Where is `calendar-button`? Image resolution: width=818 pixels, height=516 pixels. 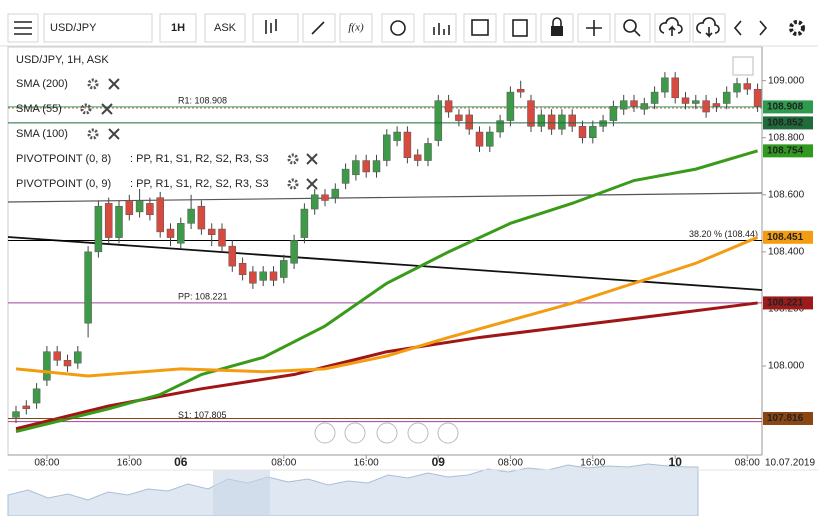 calendar-button is located at coordinates (480, 28).